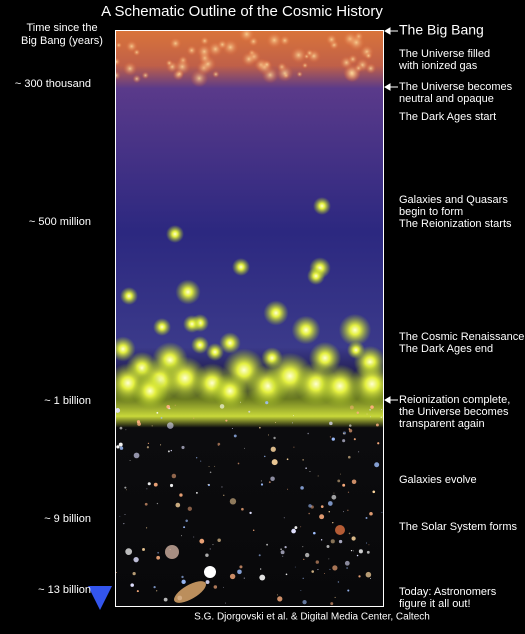 Image resolution: width=525 pixels, height=634 pixels. I want to click on event-label: Galaxies and Quasars, so click(453, 200).